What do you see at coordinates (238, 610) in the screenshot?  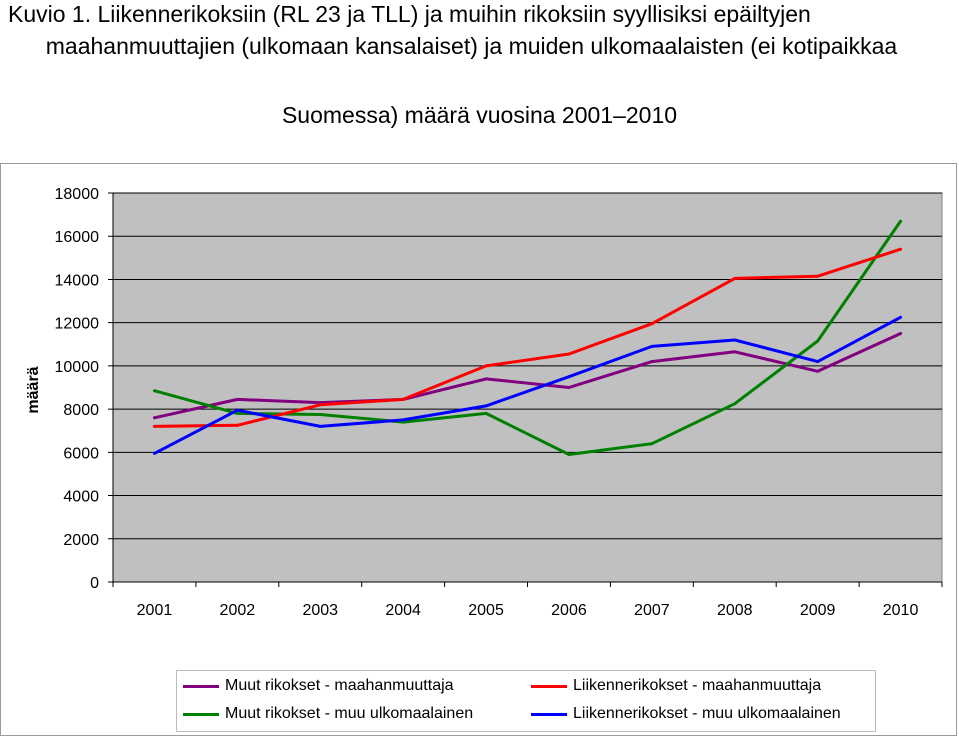 I see `x-tick-label: 2002` at bounding box center [238, 610].